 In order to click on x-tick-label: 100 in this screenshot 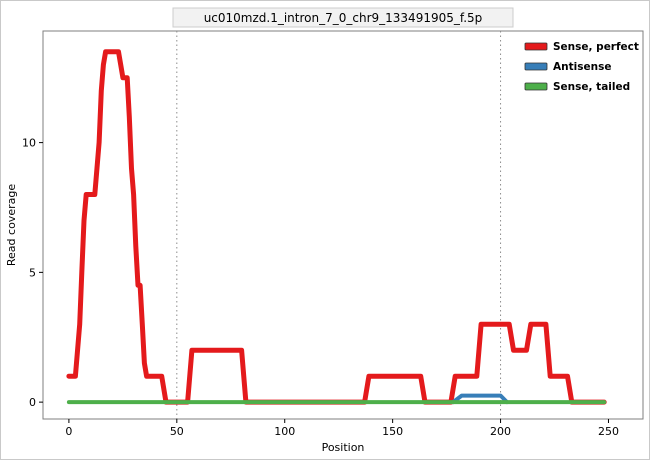, I will do `click(284, 431)`.